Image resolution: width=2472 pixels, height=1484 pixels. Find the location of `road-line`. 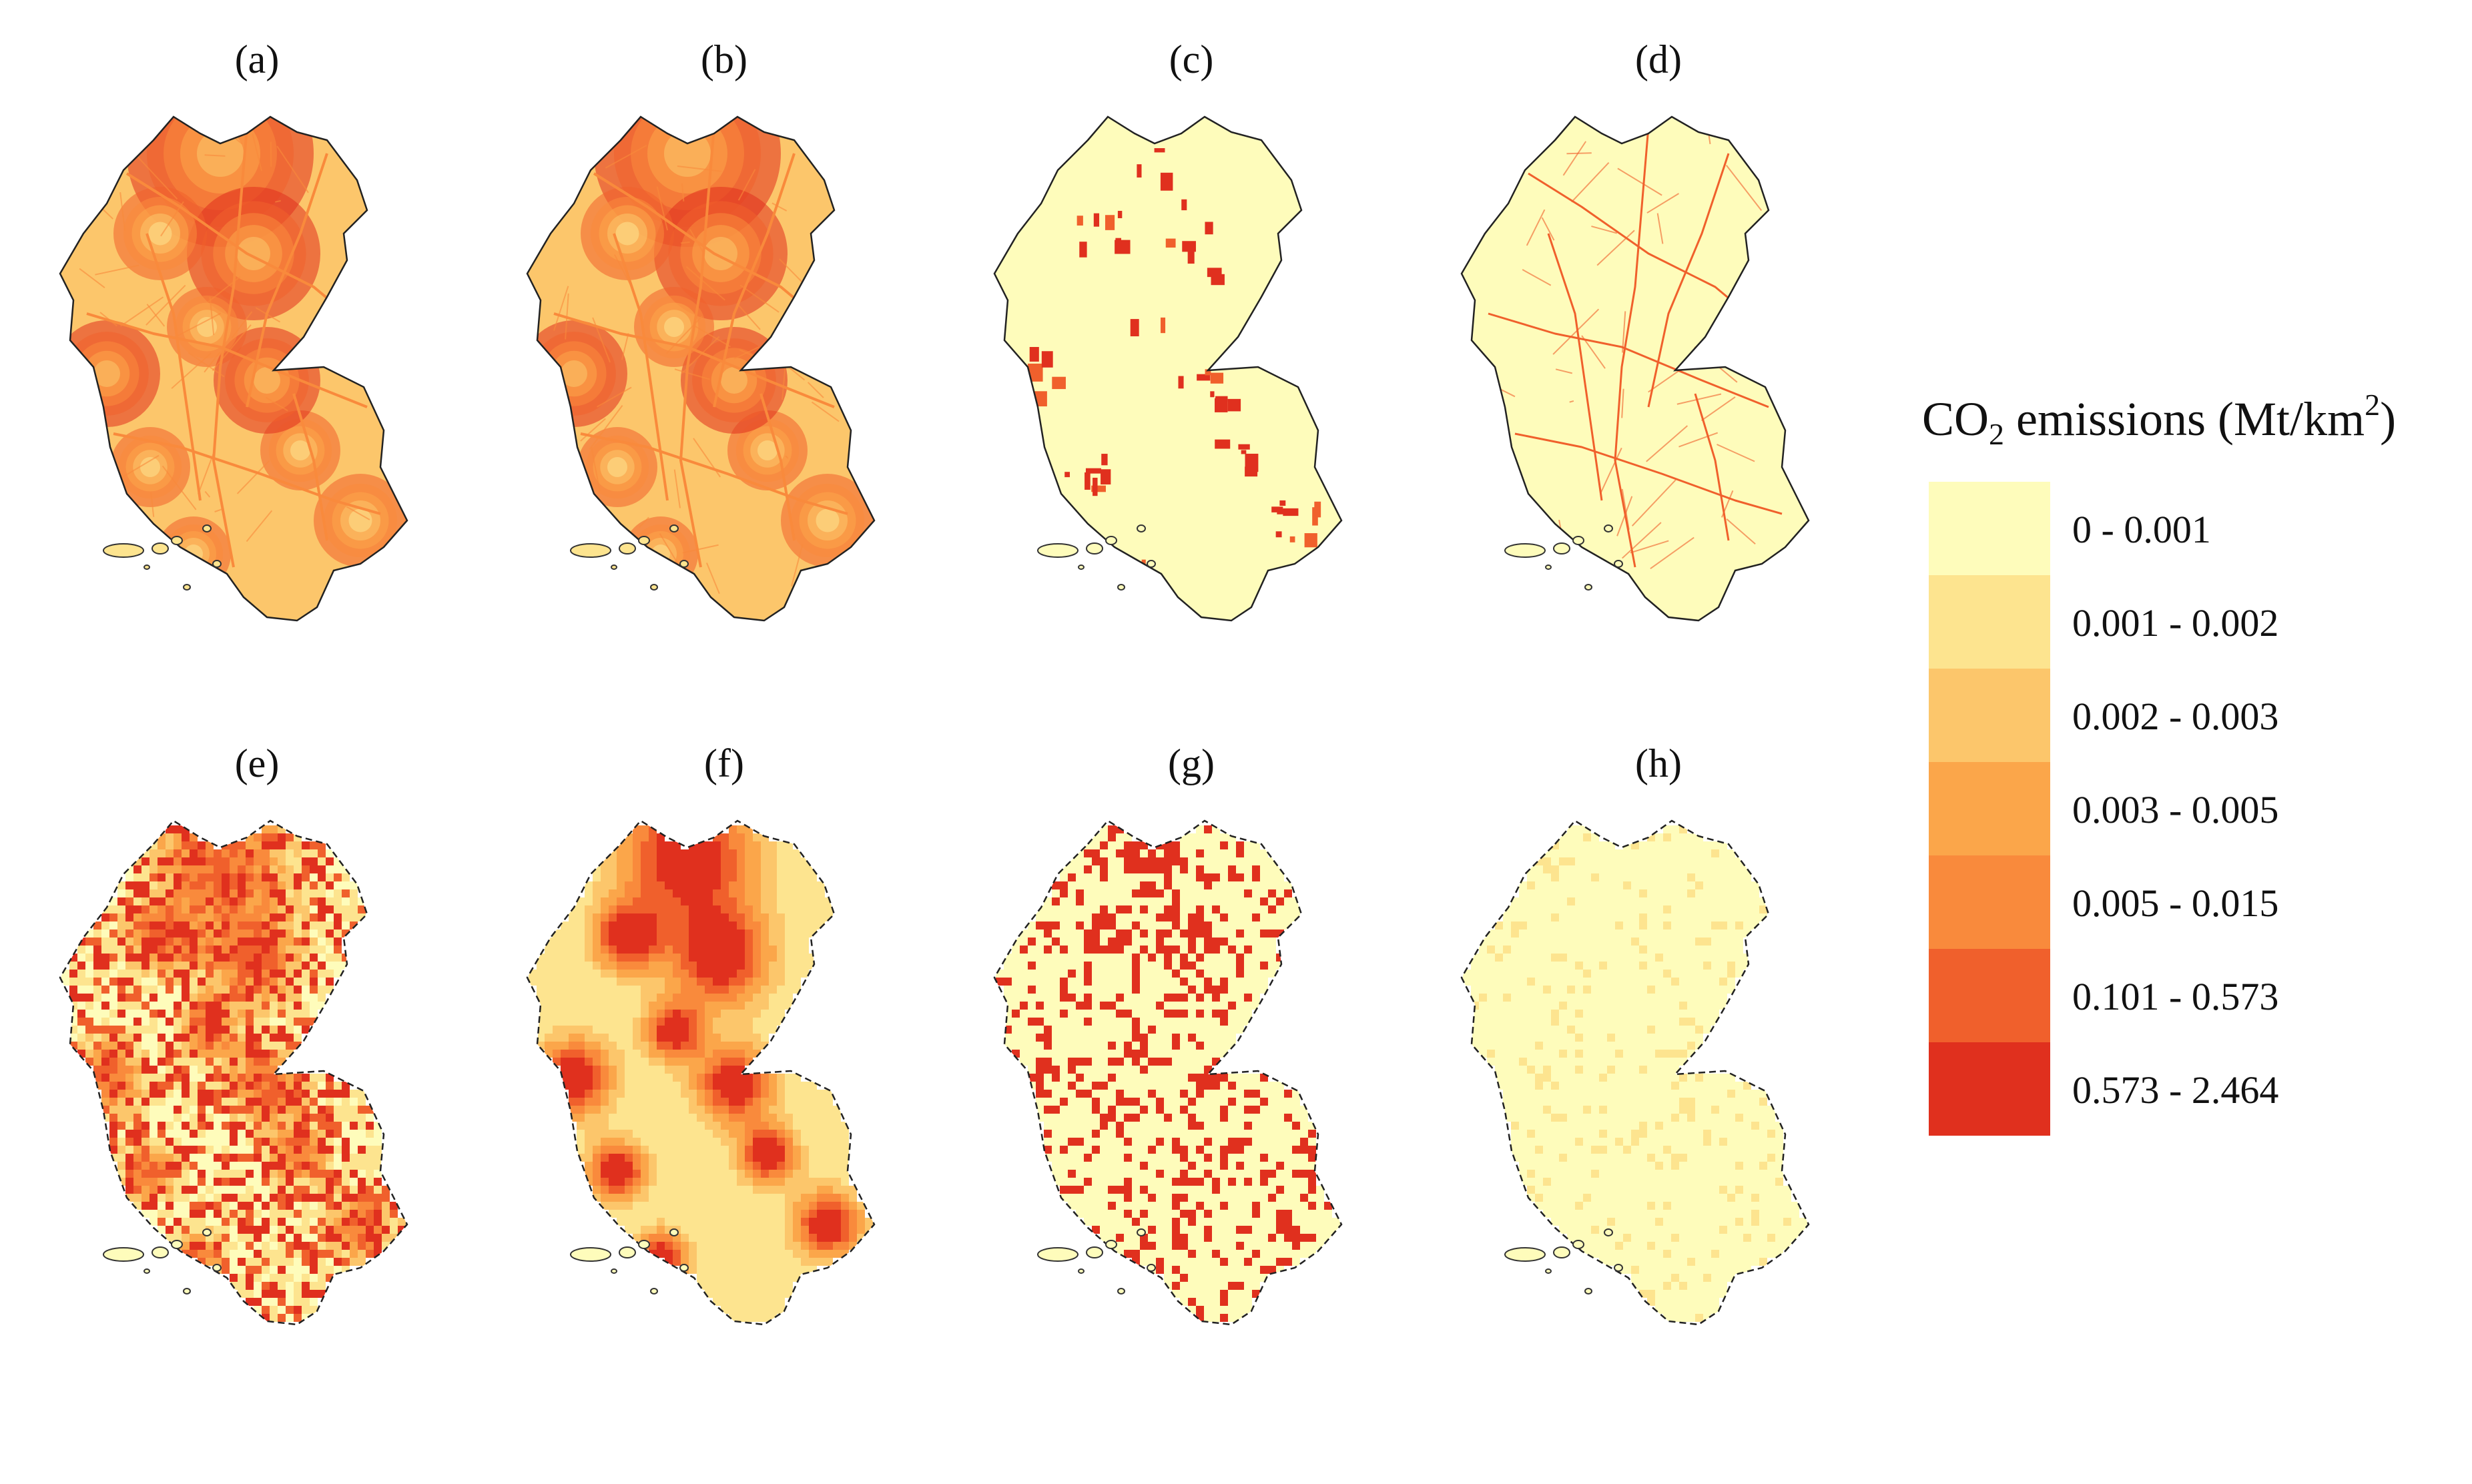

road-line is located at coordinates (1575, 367).